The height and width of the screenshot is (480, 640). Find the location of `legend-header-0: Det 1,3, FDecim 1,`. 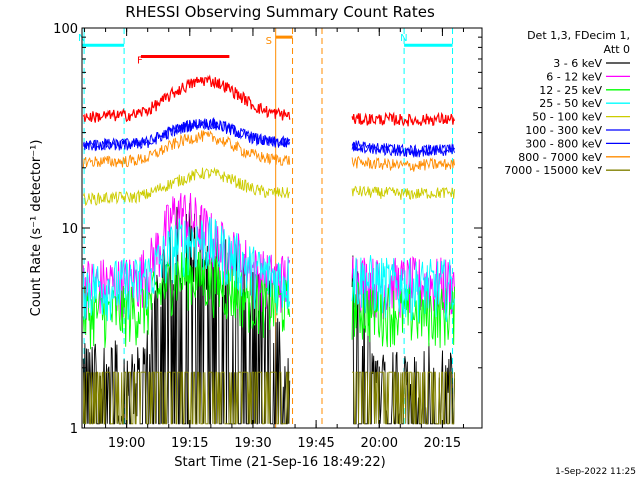

legend-header-0: Det 1,3, FDecim 1, is located at coordinates (578, 35).